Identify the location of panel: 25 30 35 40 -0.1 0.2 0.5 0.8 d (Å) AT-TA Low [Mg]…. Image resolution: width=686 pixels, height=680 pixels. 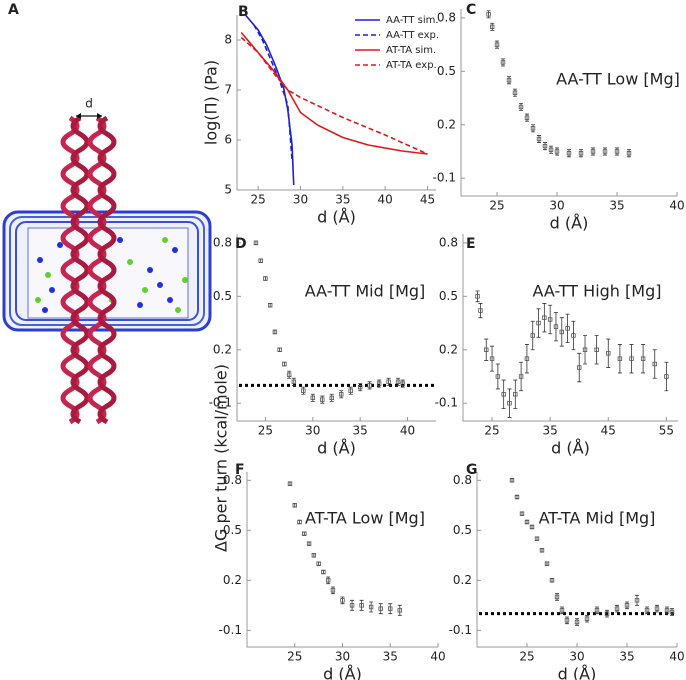
(332, 571).